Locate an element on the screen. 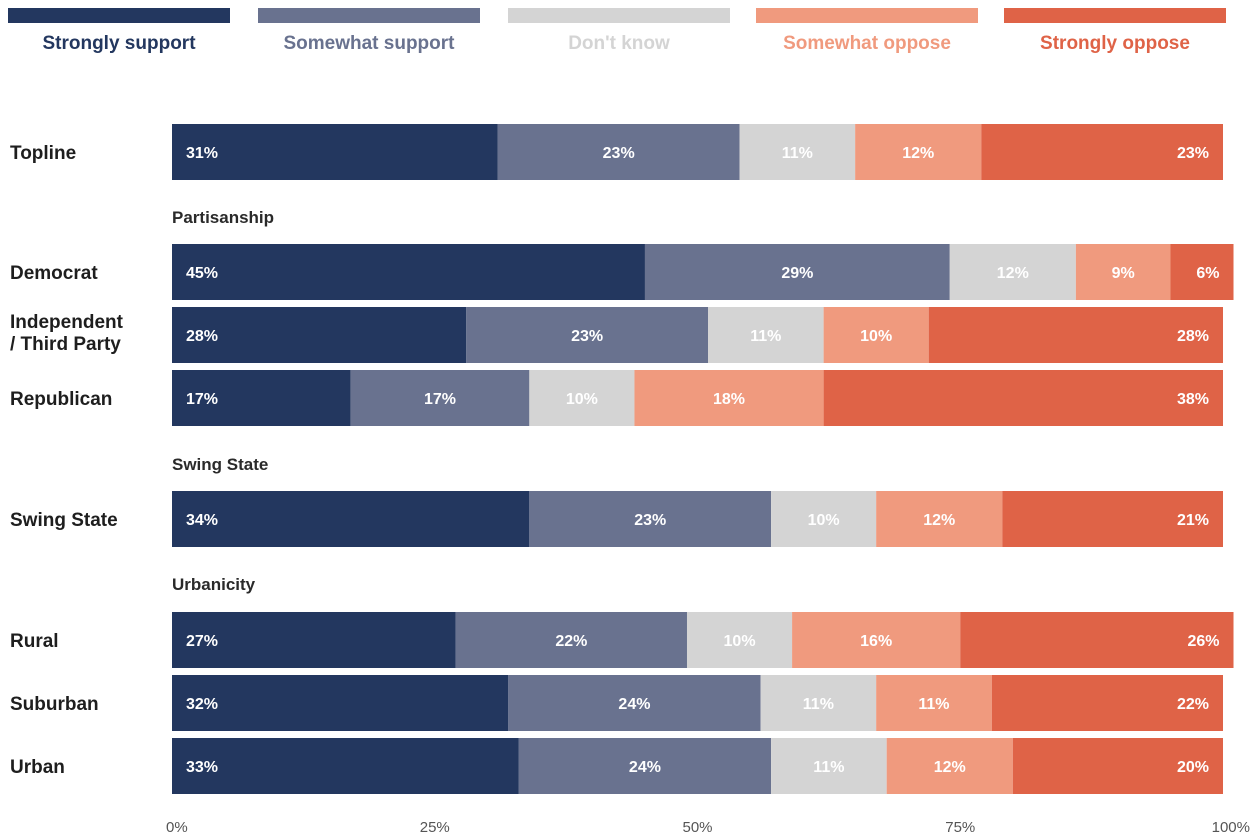  data-label: 29% is located at coordinates (797, 273).